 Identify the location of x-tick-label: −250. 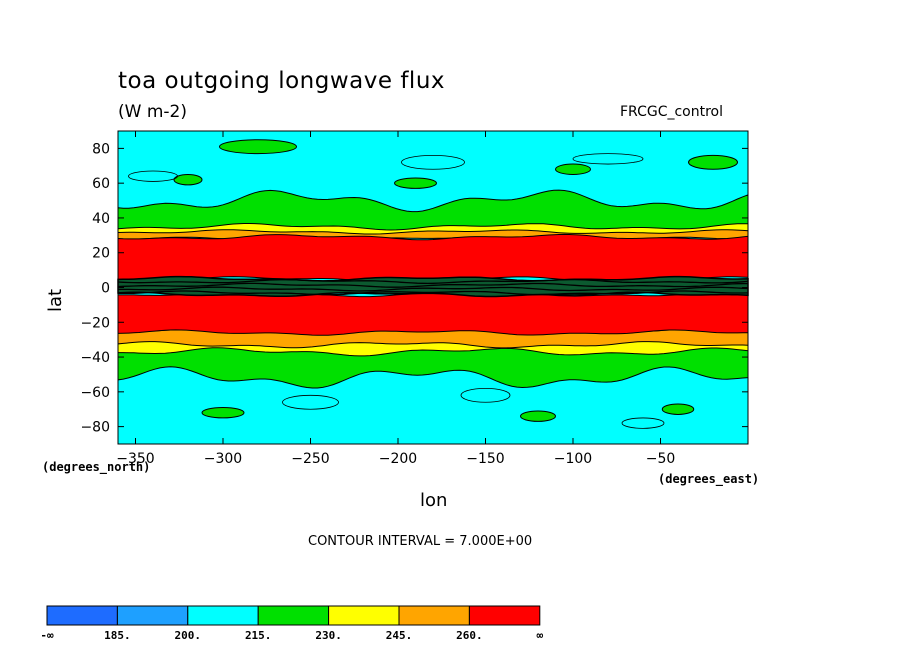
(310, 459).